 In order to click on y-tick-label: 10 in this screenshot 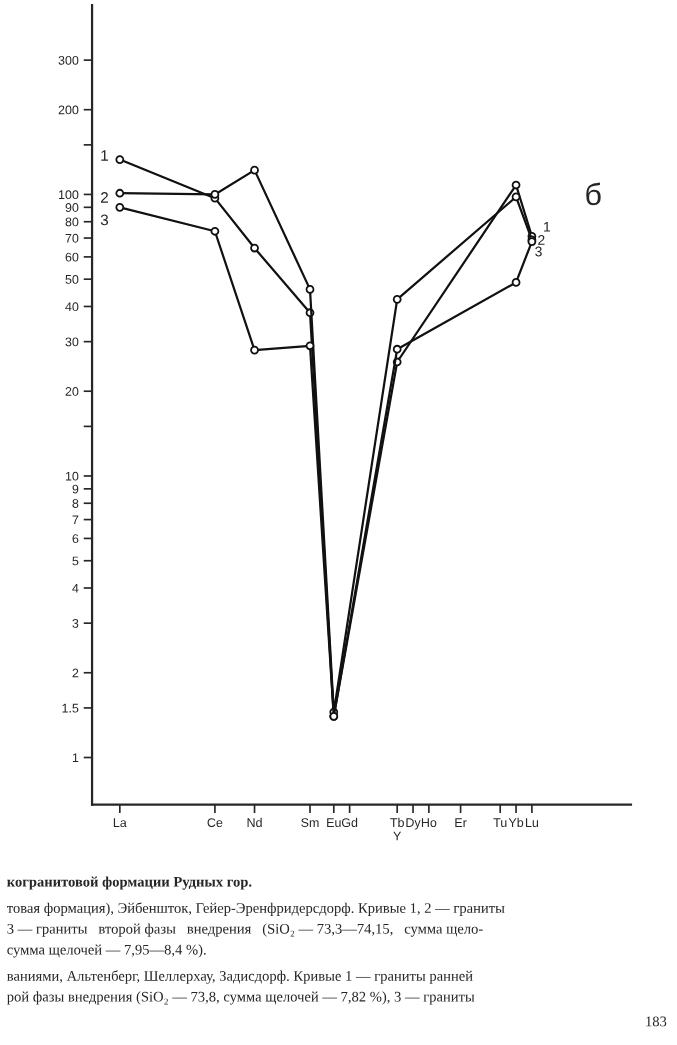, I will do `click(72, 476)`.